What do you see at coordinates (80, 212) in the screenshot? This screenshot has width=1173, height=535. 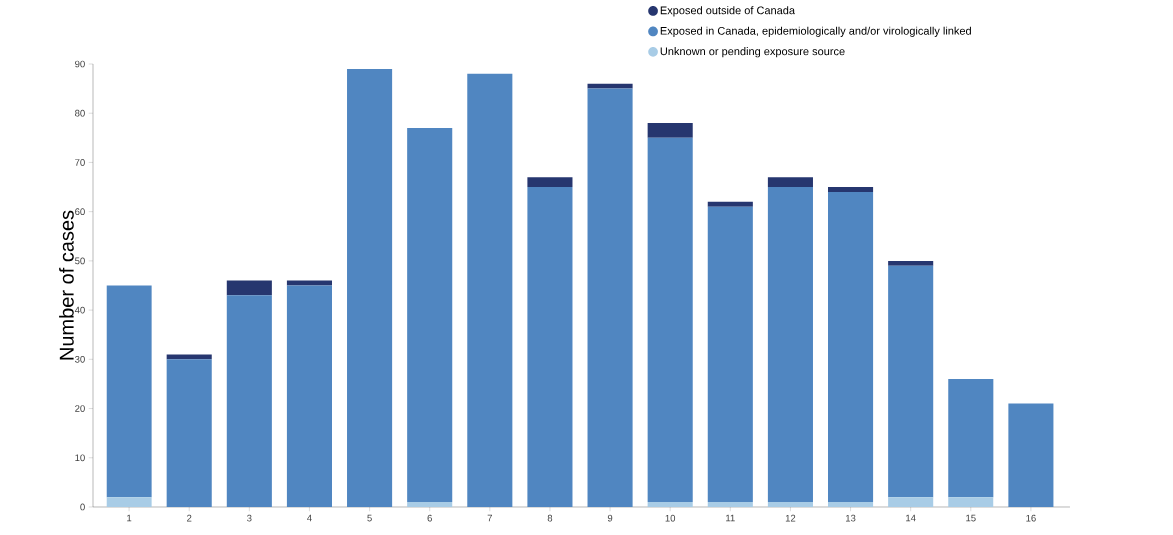 I see `y-tick-label: 60` at bounding box center [80, 212].